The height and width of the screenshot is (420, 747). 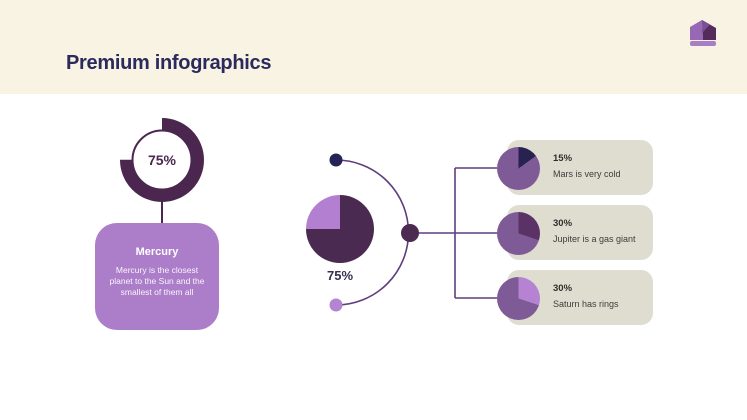 What do you see at coordinates (563, 158) in the screenshot?
I see `mars-percent: 15%` at bounding box center [563, 158].